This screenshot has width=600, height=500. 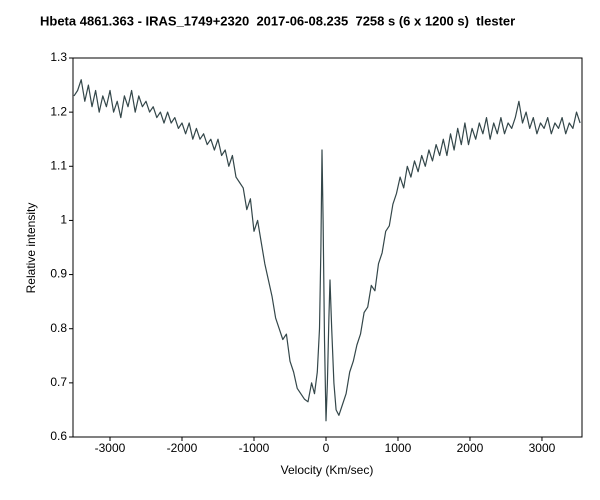 I want to click on x-tick-label: -2000, so click(x=182, y=448).